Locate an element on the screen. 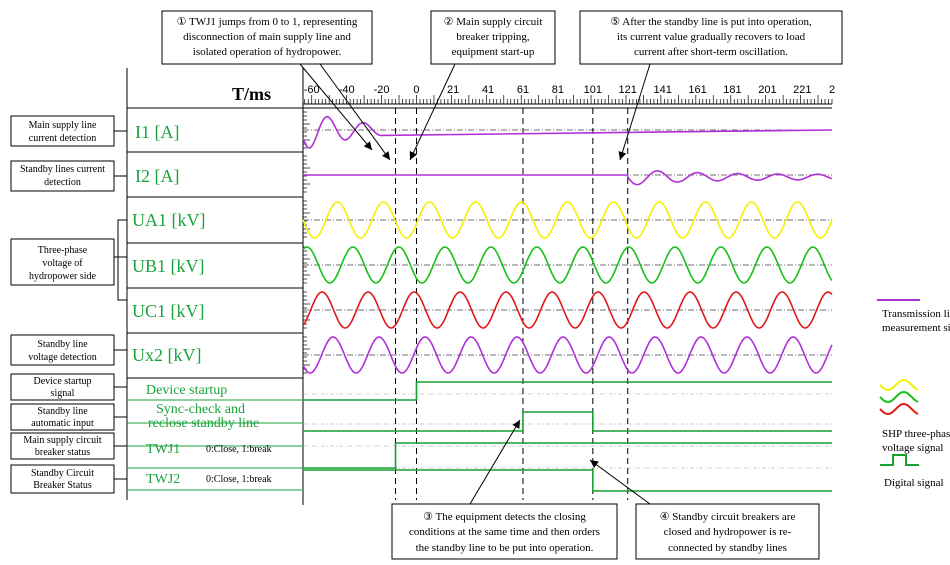  legend-text: voltage signal is located at coordinates (912, 448).